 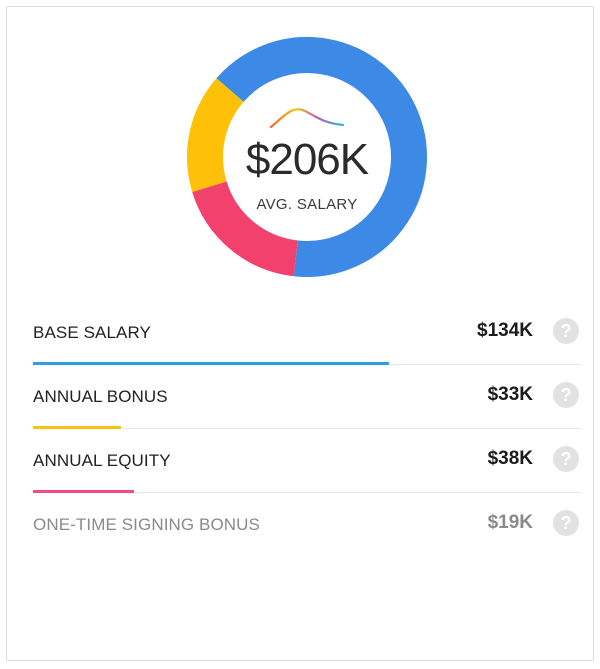 I want to click on annual-equity-value: $38K, so click(x=510, y=458).